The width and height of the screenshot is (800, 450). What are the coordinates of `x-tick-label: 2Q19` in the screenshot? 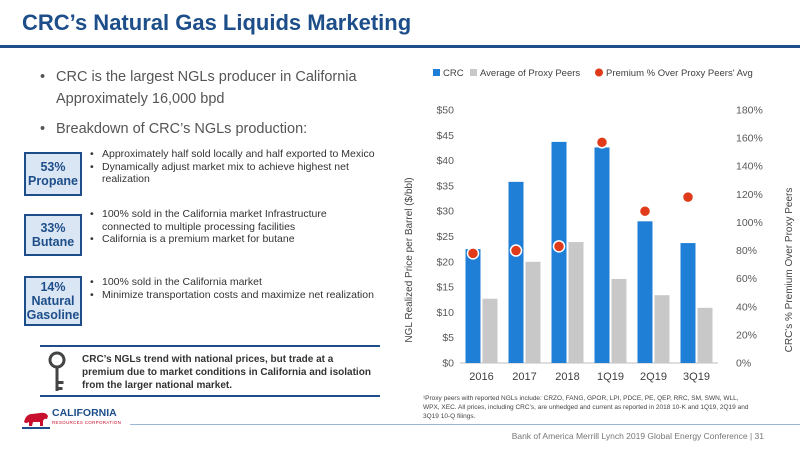 It's located at (653, 377).